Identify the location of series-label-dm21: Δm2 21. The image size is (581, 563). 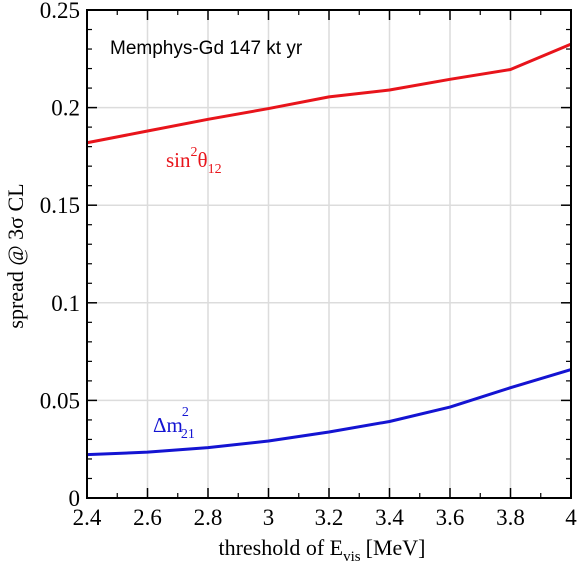
(174, 423).